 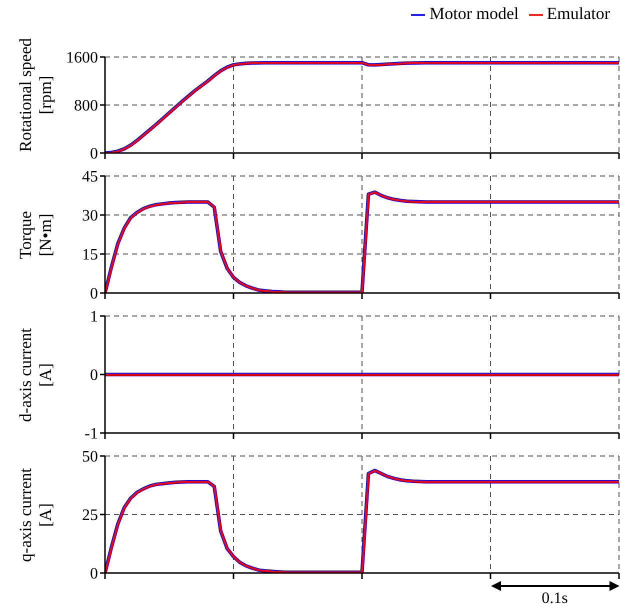 What do you see at coordinates (36, 375) in the screenshot?
I see `y-axis-title: d-axis current [A]` at bounding box center [36, 375].